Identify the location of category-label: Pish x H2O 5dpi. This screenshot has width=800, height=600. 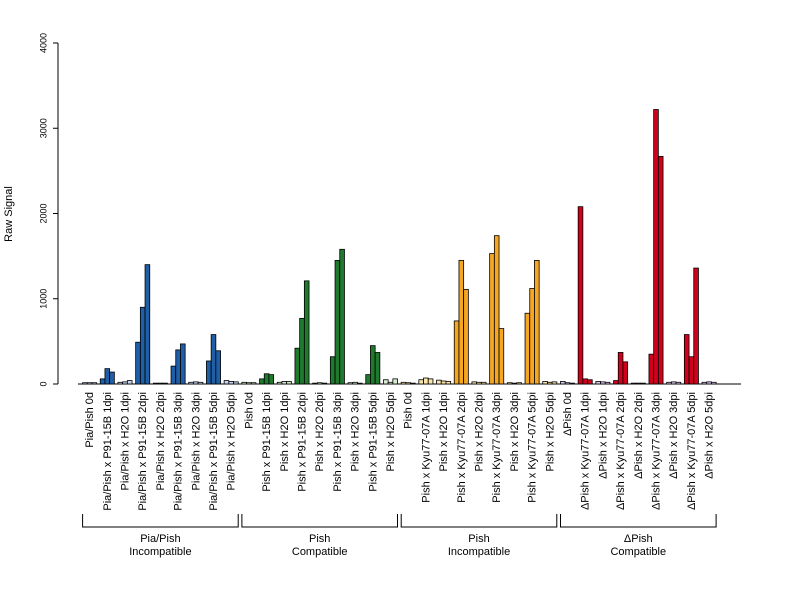
(550, 431).